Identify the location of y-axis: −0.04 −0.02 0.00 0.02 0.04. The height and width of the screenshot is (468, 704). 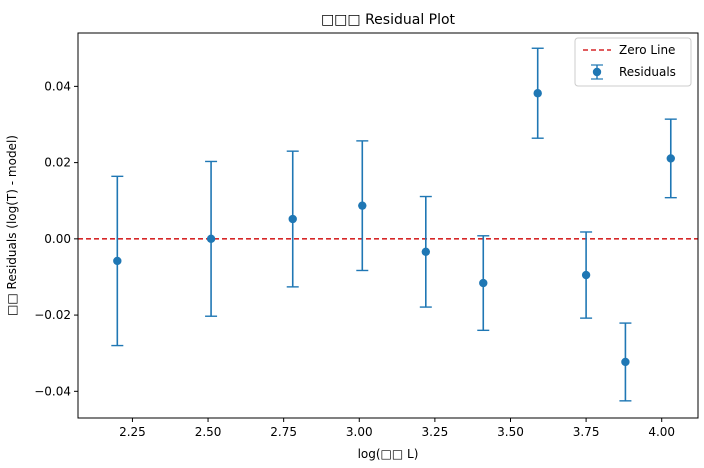
(56, 238).